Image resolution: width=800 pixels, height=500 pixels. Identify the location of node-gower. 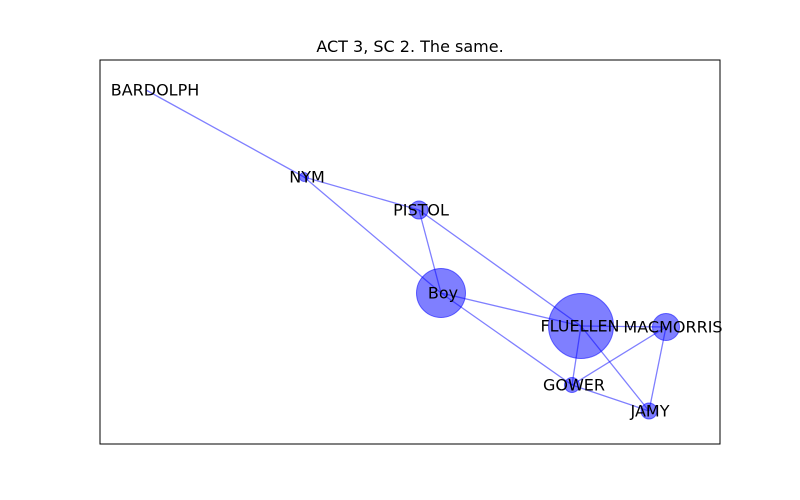
(572, 385).